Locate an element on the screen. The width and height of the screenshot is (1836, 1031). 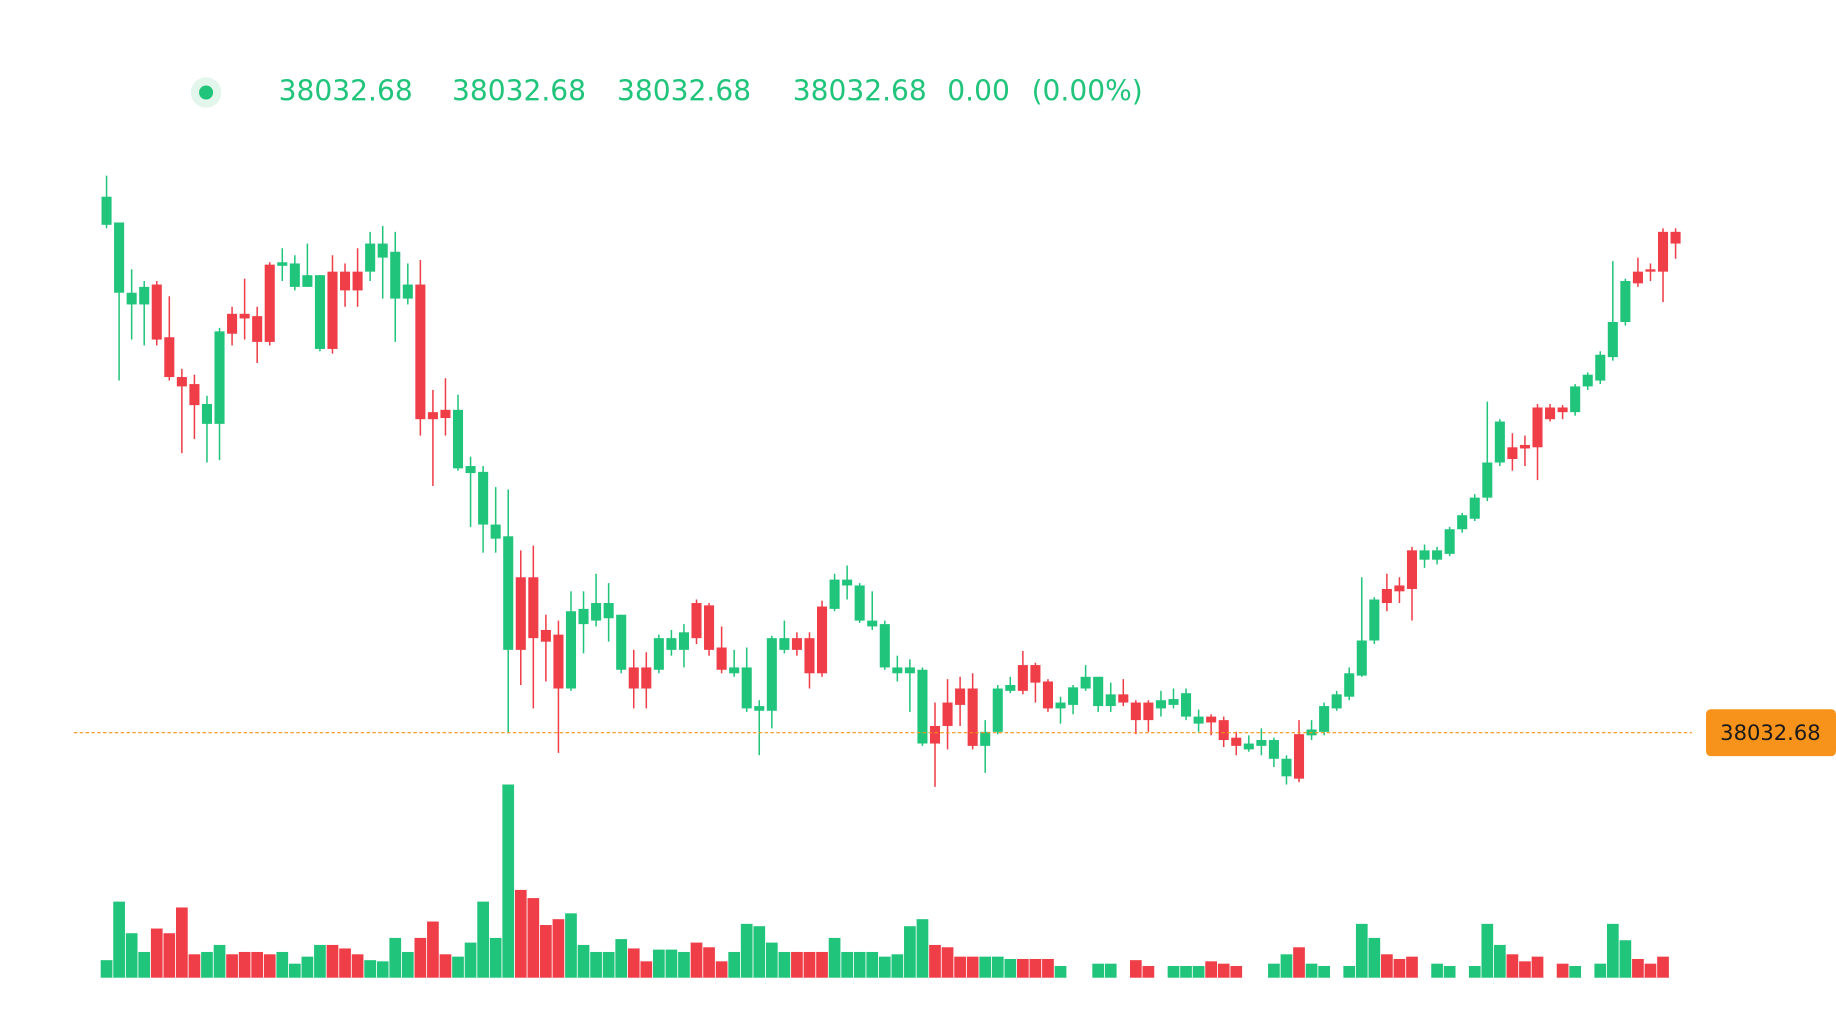
last-price-label: 38032.68 is located at coordinates (1770, 732).